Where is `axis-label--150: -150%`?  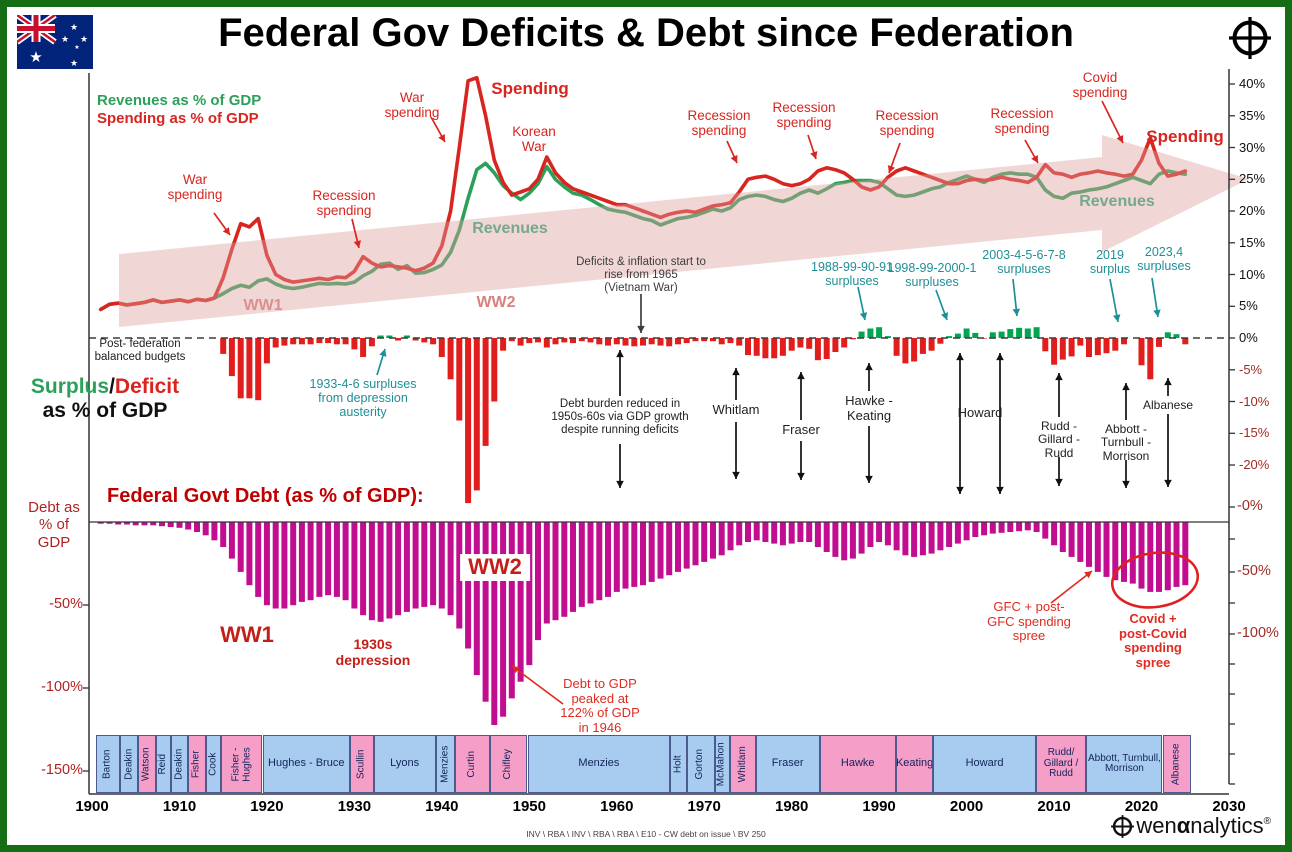 axis-label--150: -150% is located at coordinates (62, 770).